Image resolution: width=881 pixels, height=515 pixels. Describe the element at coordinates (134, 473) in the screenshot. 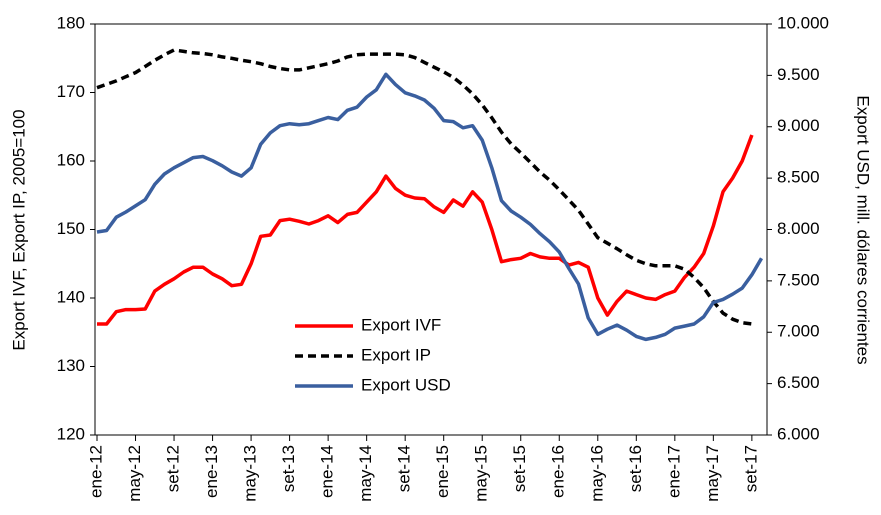

I see `x-tick-label: may-12` at that location.